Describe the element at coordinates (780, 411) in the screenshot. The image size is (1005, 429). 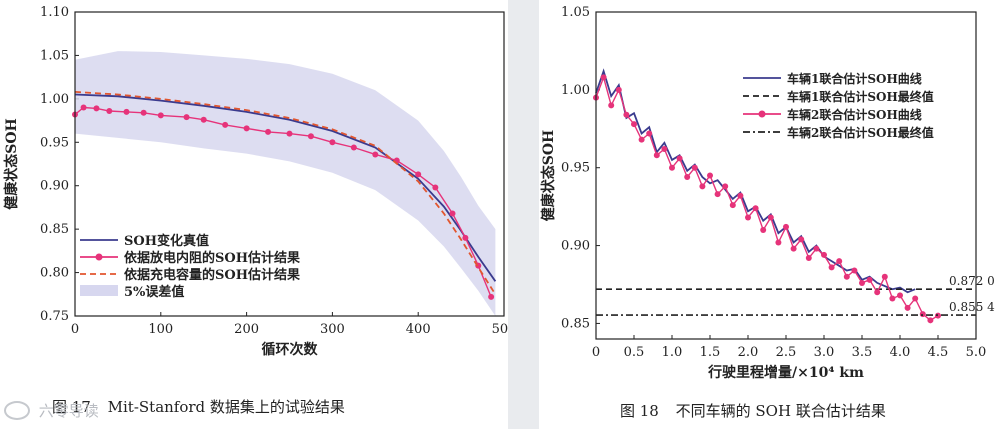
I see `figure-18-caption-text: 不同车辆的 SOH 联合估计结果` at that location.